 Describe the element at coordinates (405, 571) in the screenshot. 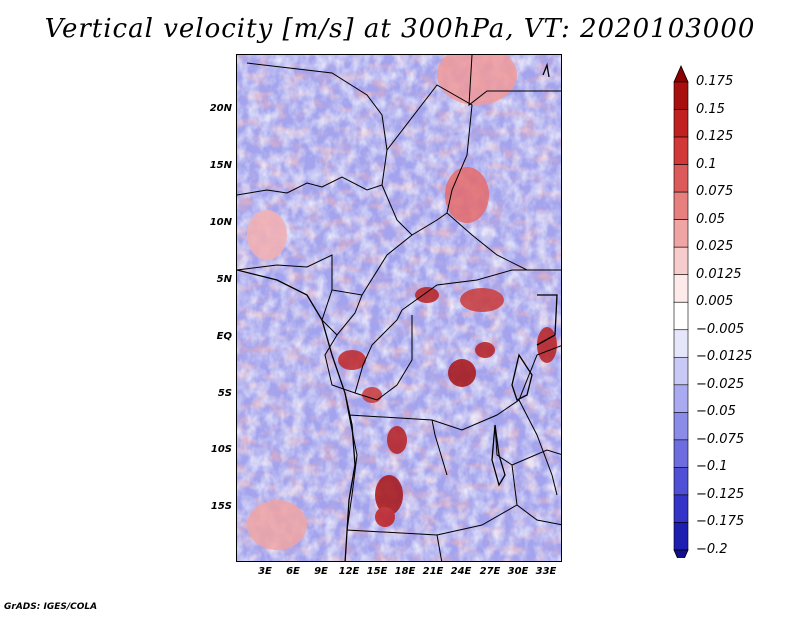

I see `lon-tick-label: 18E` at that location.